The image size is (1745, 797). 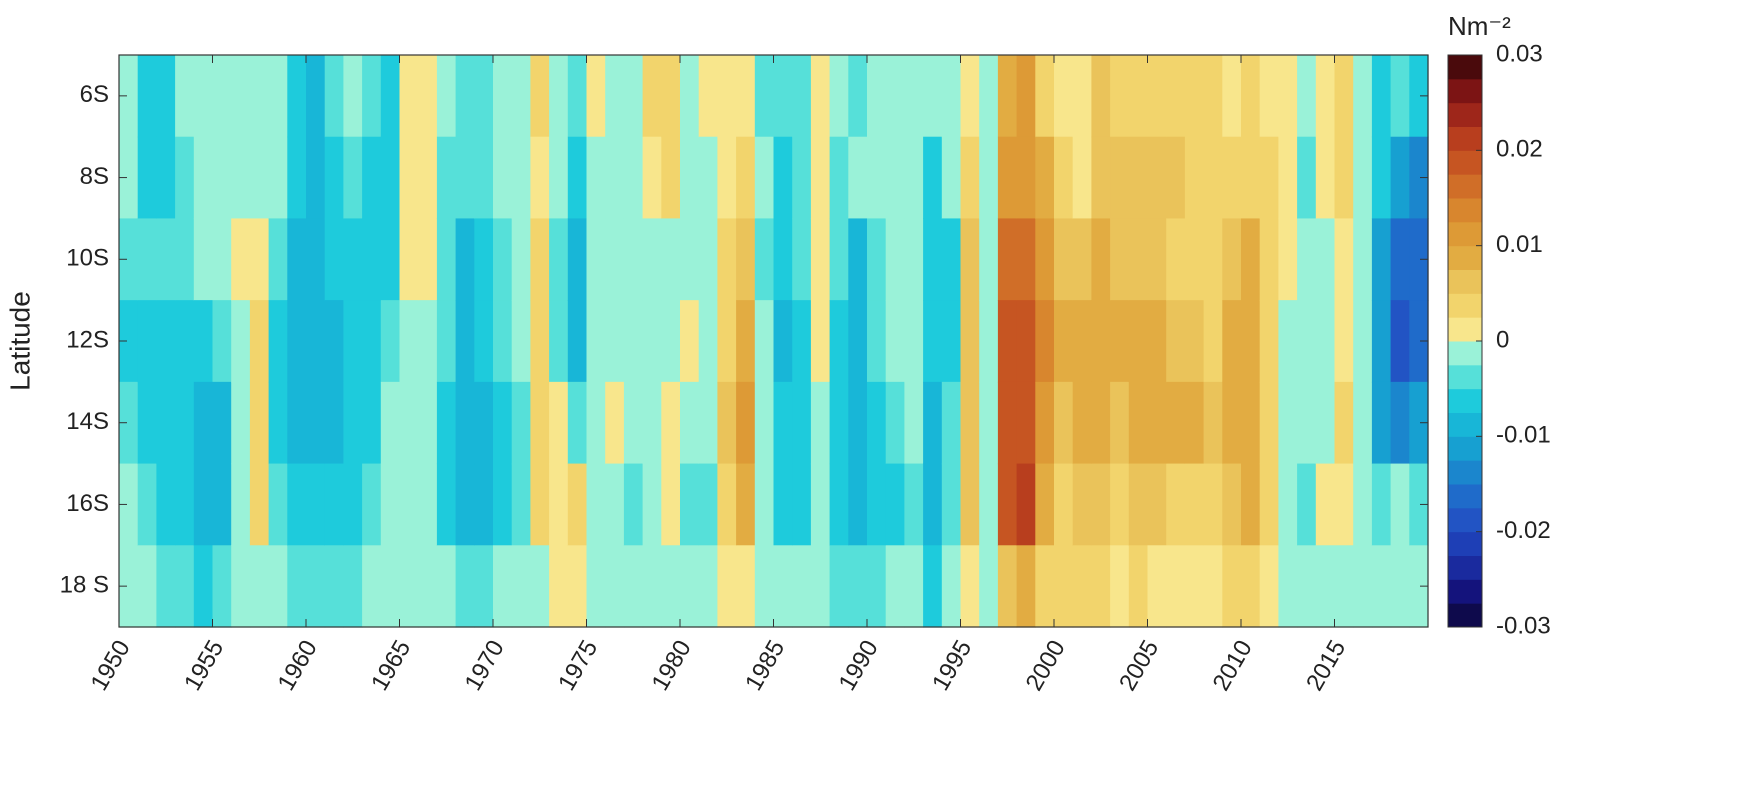 What do you see at coordinates (1046, 666) in the screenshot?
I see `x-tick-label: 2000` at bounding box center [1046, 666].